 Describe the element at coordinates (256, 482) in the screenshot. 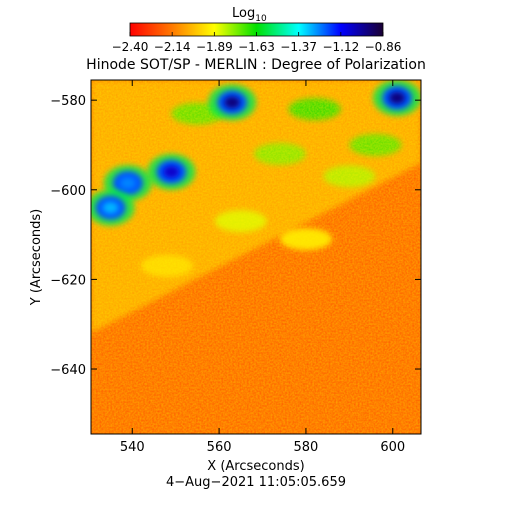

I see `timestamp-footer: 4−Aug−2021 11:05:05.659` at that location.